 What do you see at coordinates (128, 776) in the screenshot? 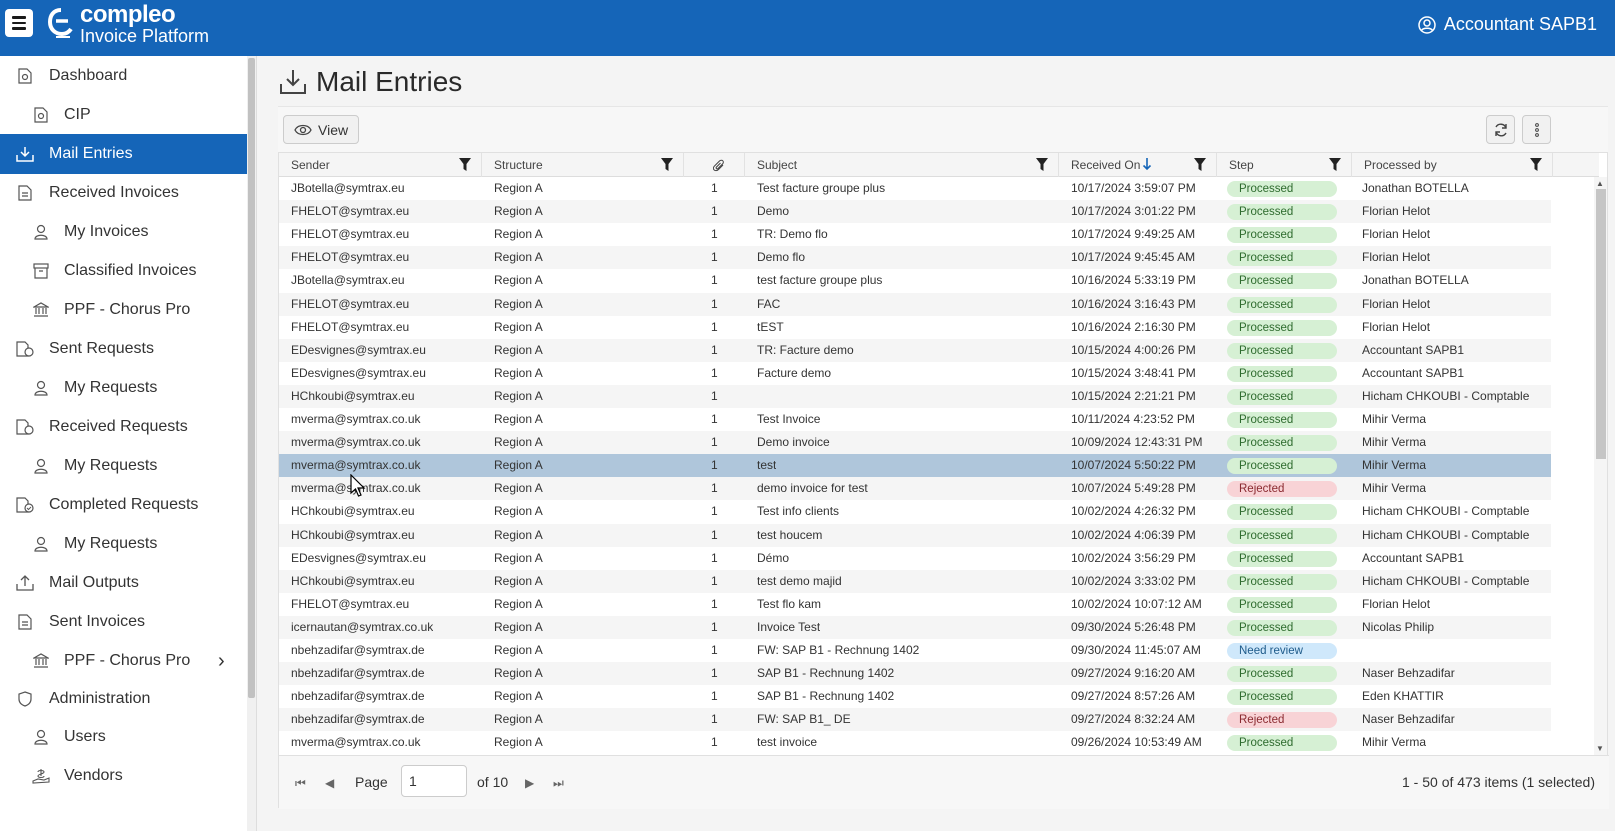
I see `sidebar-item-vendors: Vendors` at bounding box center [128, 776].